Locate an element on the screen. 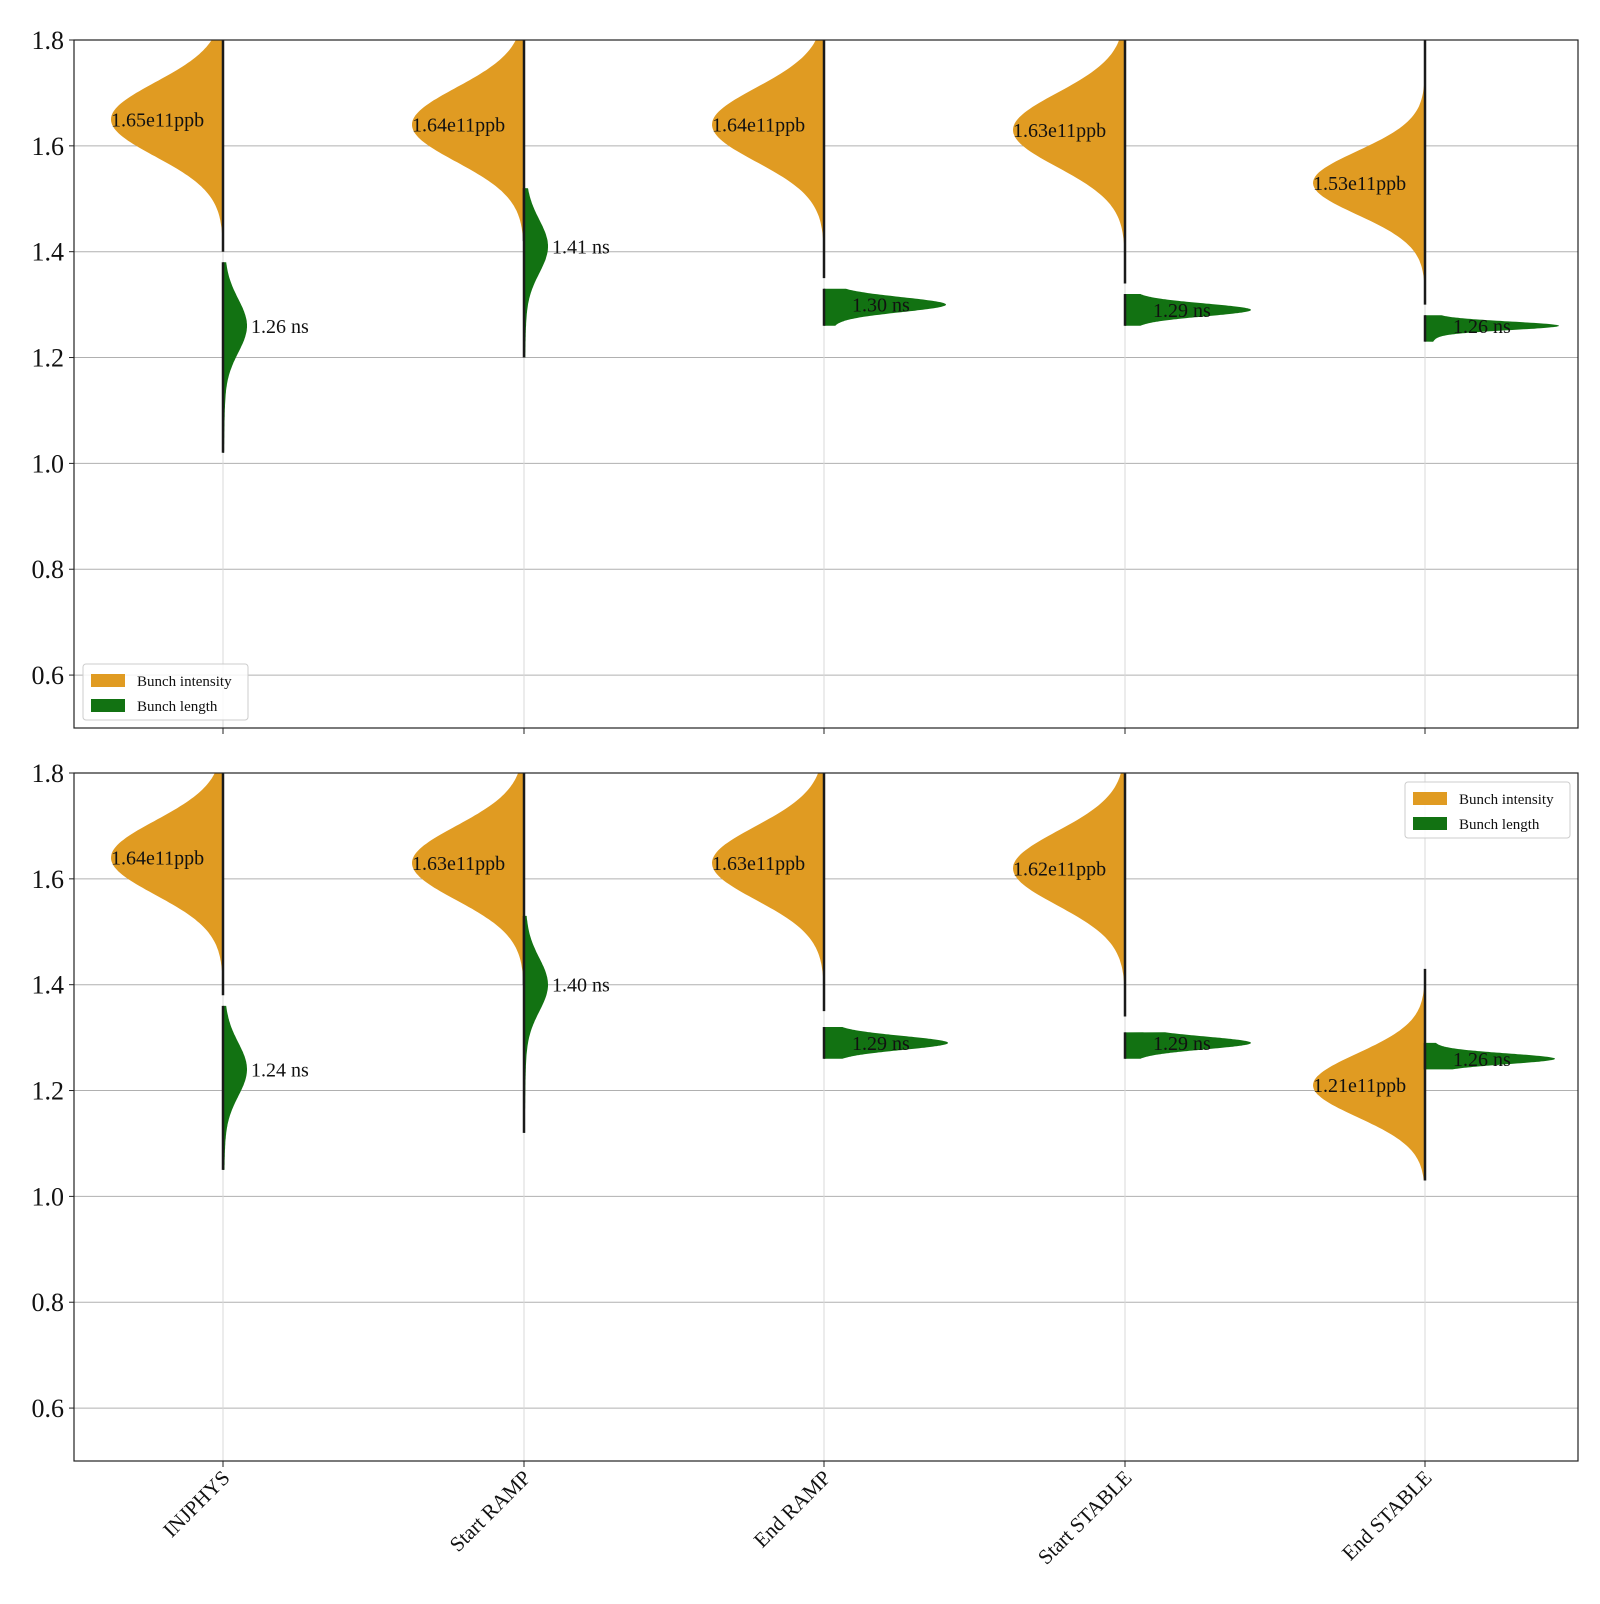  length-value-label: 1.30 ns is located at coordinates (881, 306).